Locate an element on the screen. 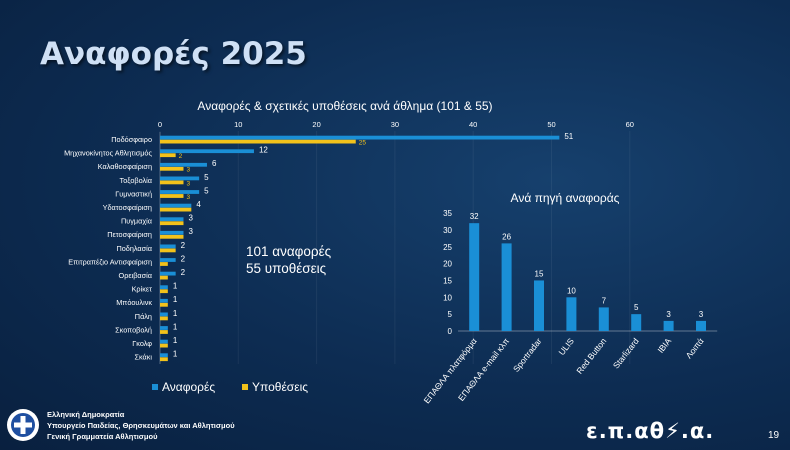 The width and height of the screenshot is (790, 450). chart1-value-label-reports: 51 is located at coordinates (568, 136).